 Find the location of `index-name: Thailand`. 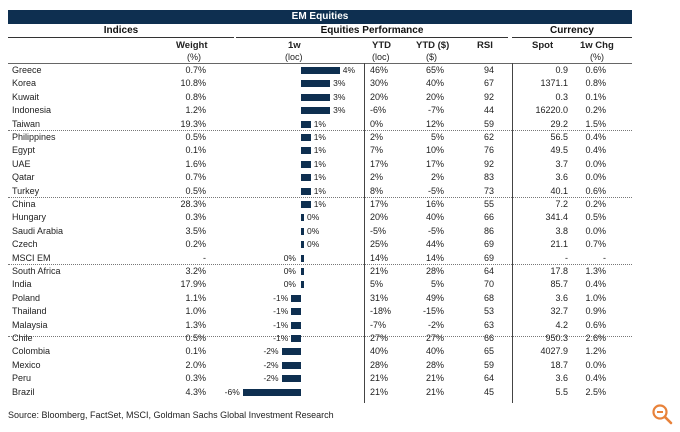

index-name: Thailand is located at coordinates (29, 311).